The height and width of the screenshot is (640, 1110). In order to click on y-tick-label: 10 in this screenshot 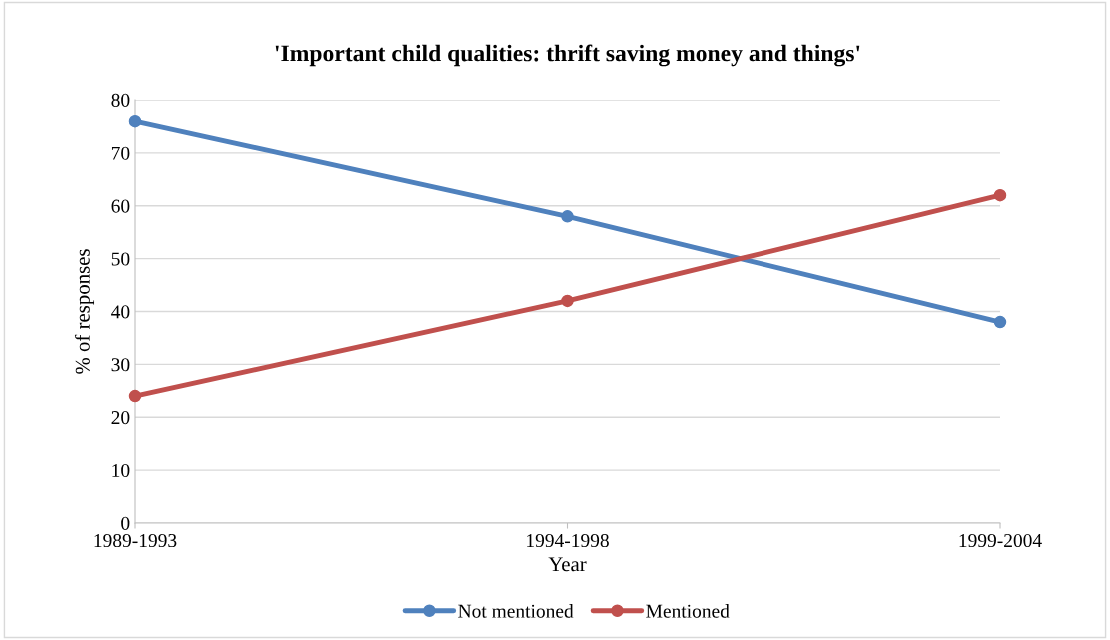, I will do `click(121, 470)`.